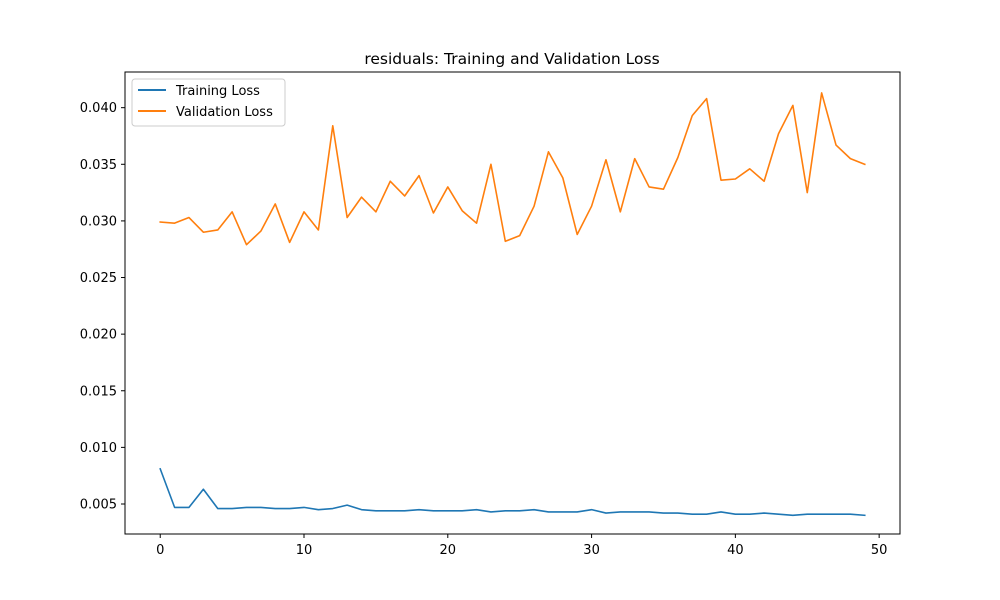 The width and height of the screenshot is (1000, 600). Describe the element at coordinates (98, 221) in the screenshot. I see `y-tick-label: 0.030` at that location.